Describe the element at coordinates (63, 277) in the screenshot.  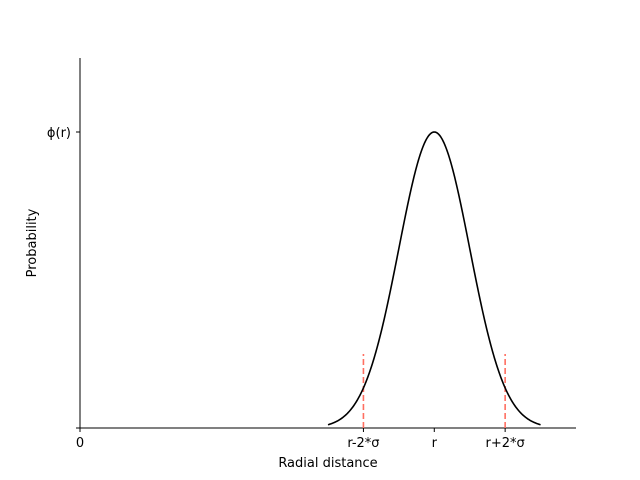
I see `y-ticks: ϕ(r)` at that location.